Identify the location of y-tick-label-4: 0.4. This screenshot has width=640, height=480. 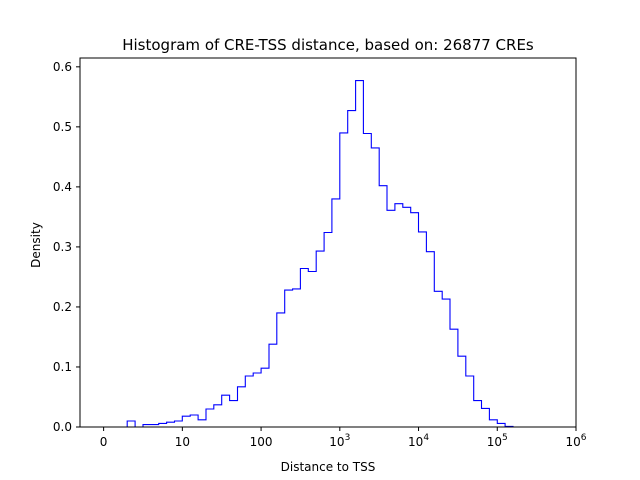
(62, 187).